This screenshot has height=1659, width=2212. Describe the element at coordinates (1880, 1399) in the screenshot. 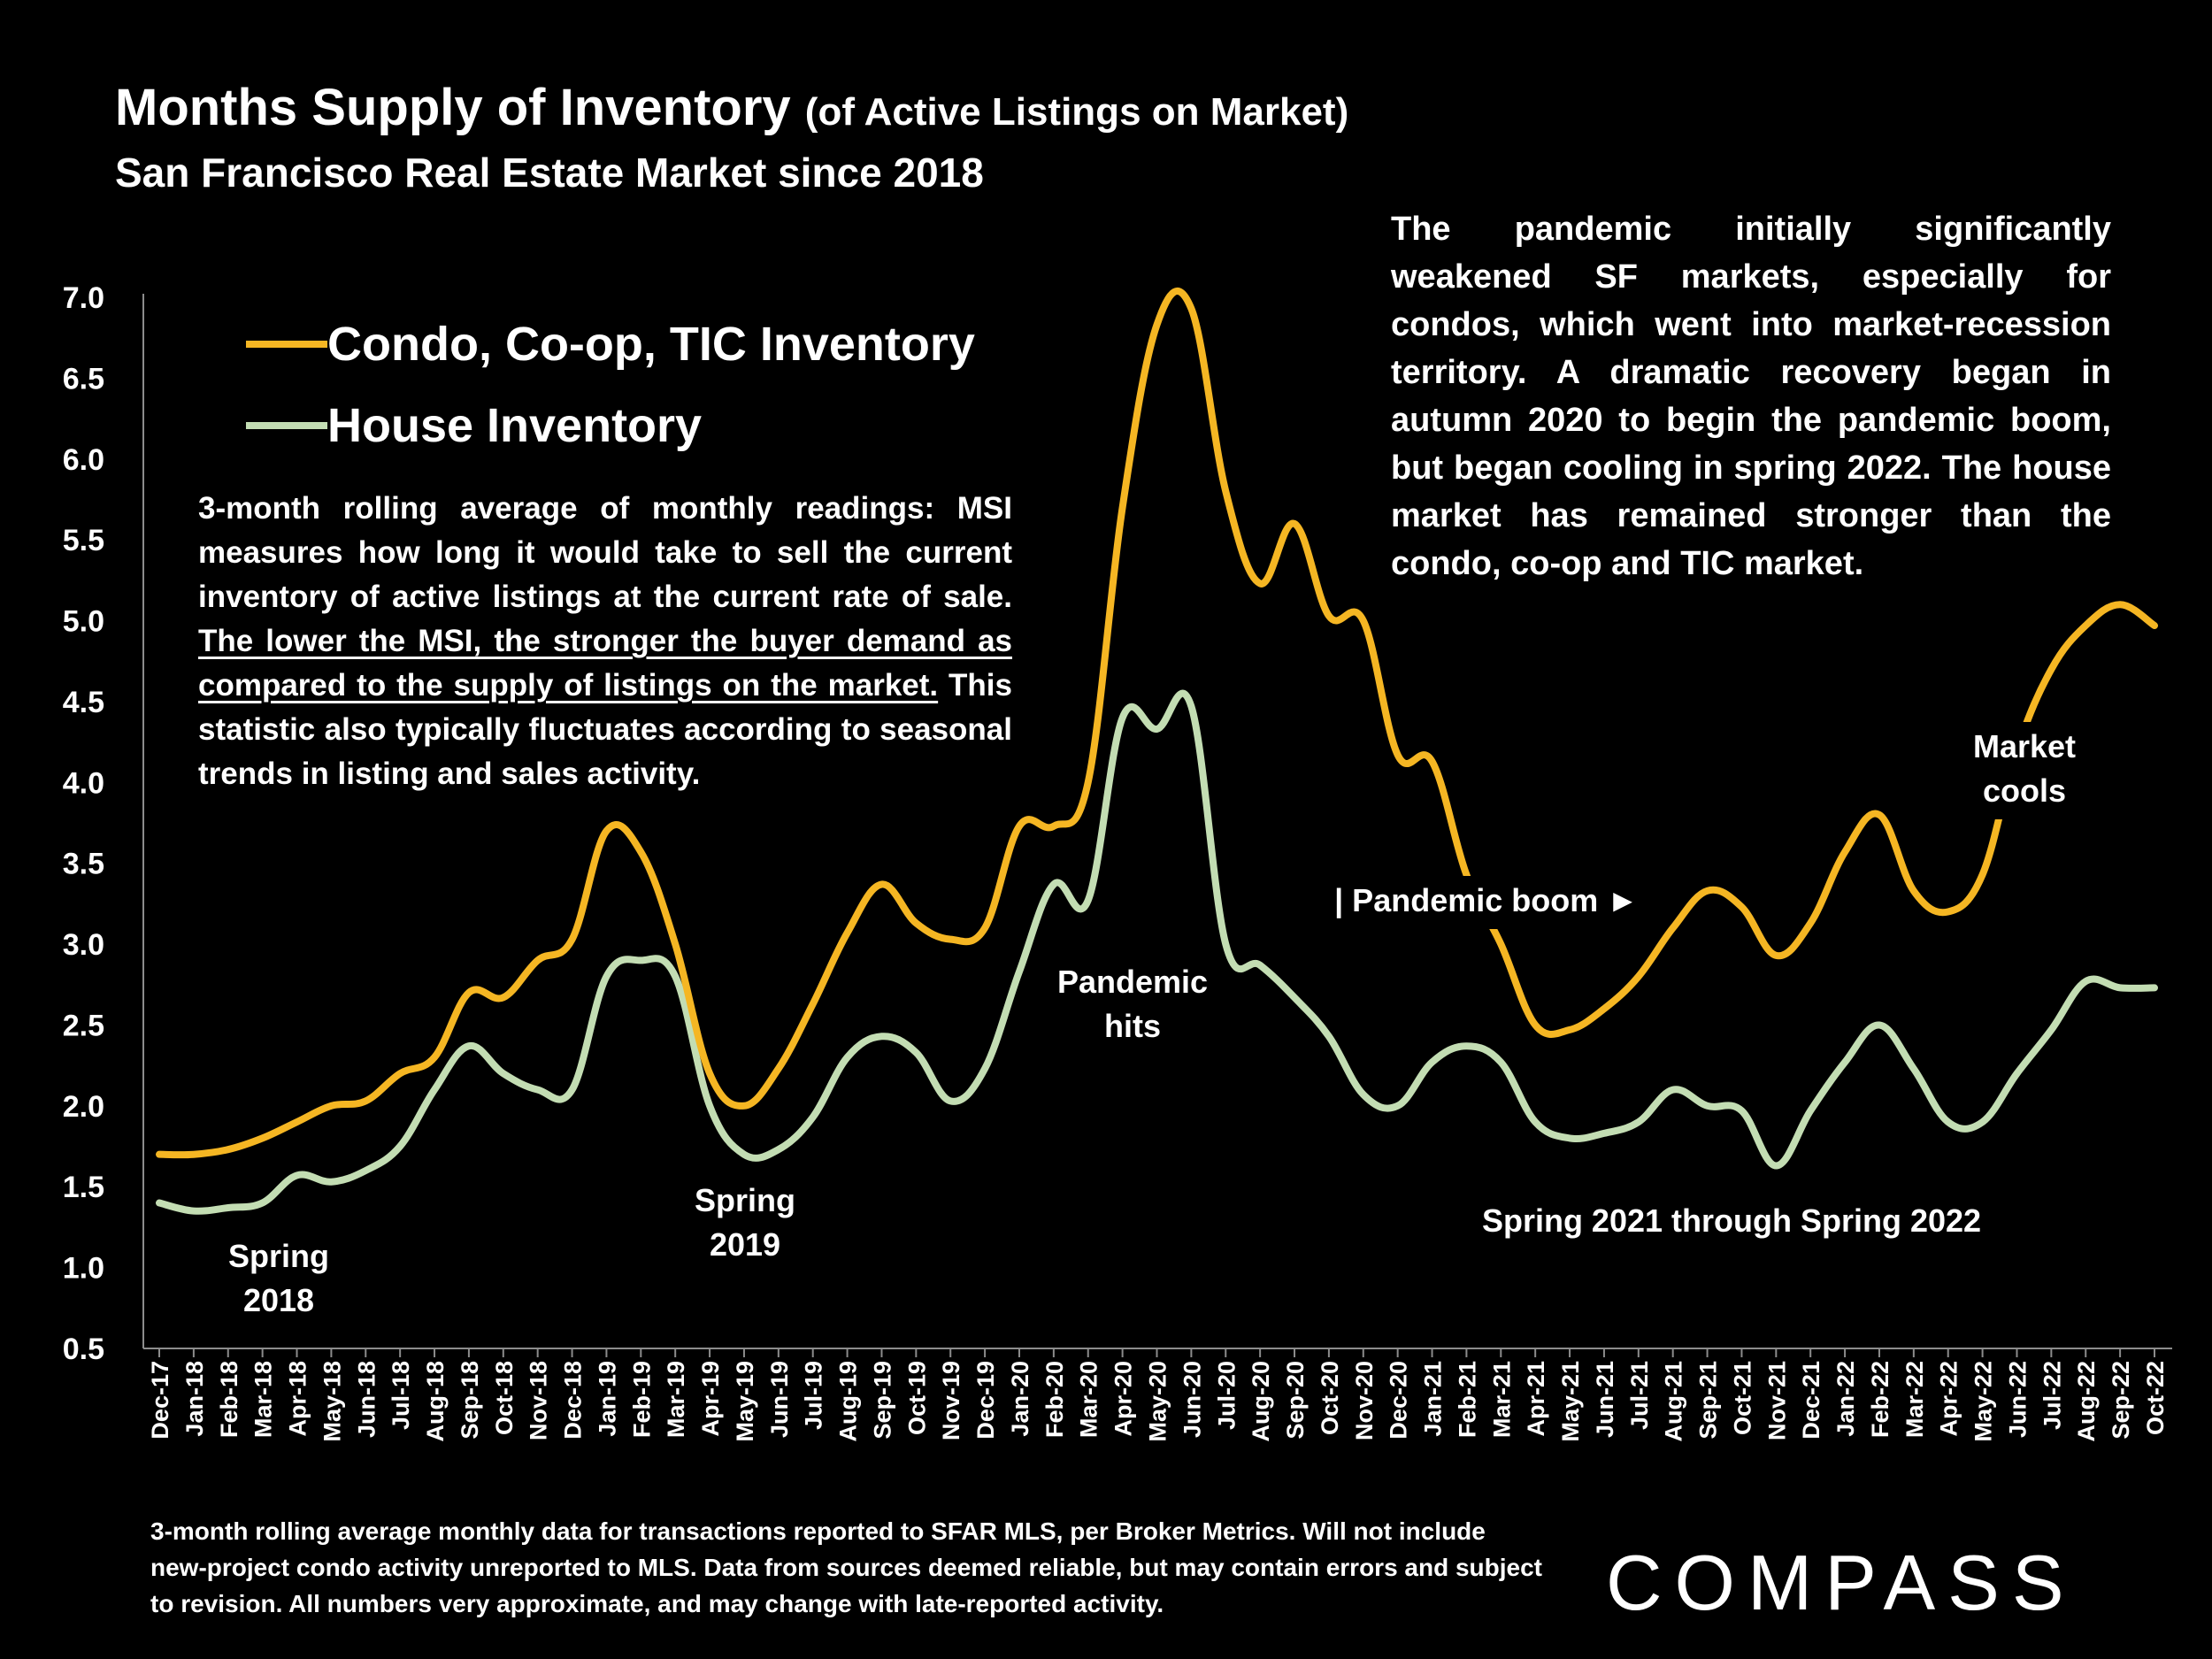

I see `x-tick-label: Feb-22` at that location.